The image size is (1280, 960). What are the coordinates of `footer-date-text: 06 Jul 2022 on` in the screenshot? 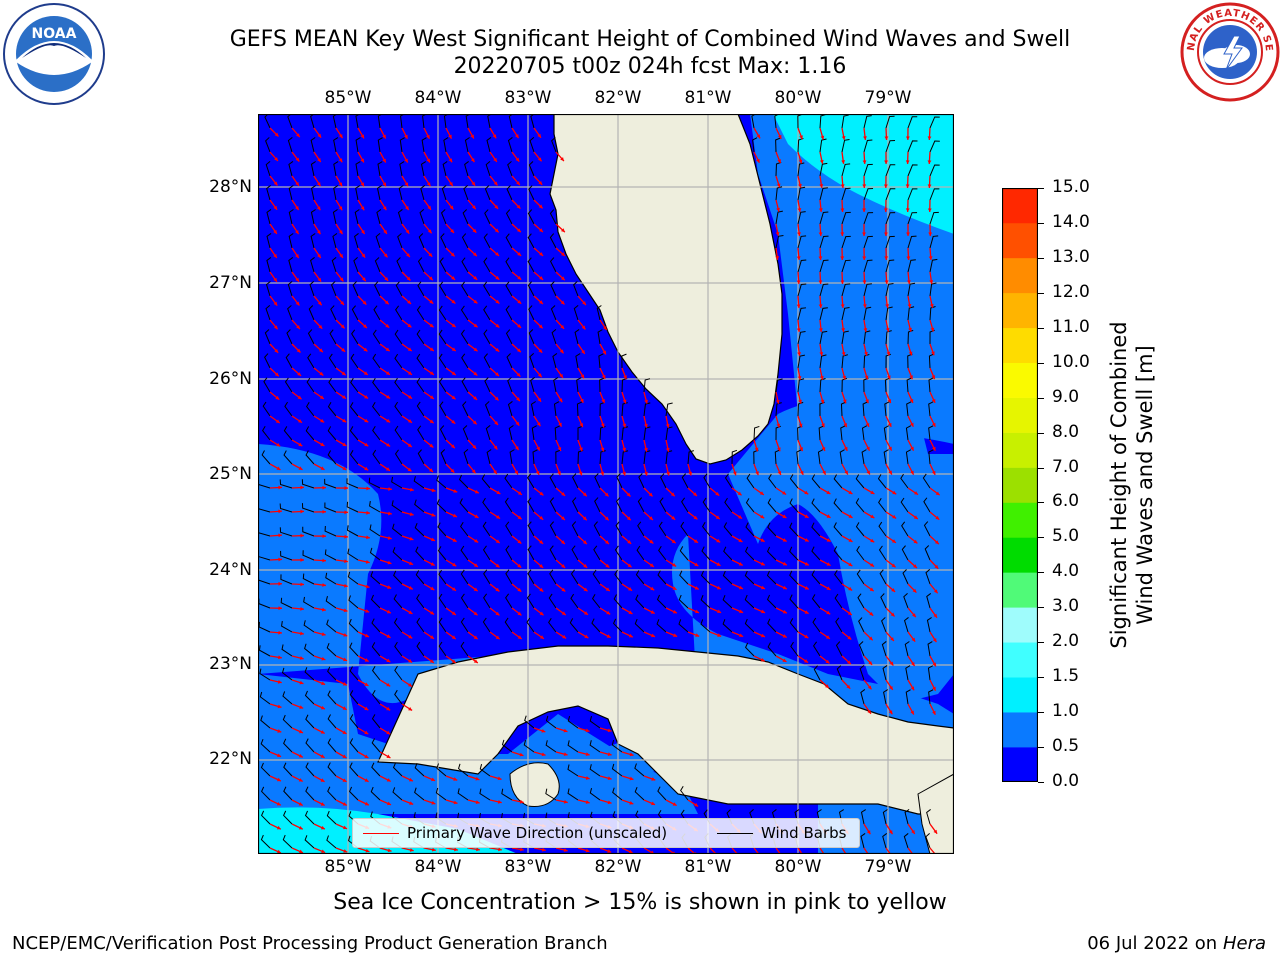 It's located at (1152, 943).